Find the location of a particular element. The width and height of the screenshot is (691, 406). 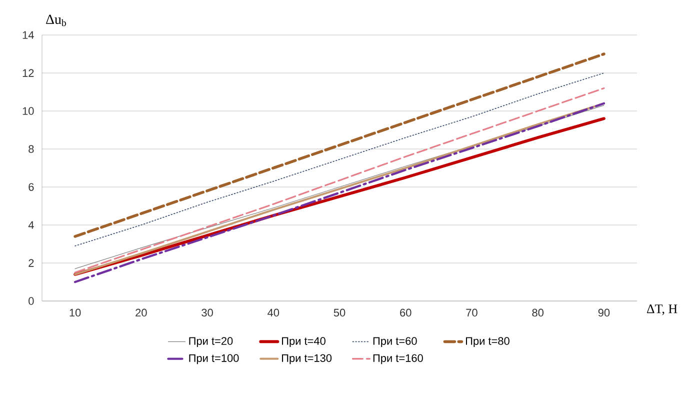

x-tick-label: 50 is located at coordinates (340, 312).